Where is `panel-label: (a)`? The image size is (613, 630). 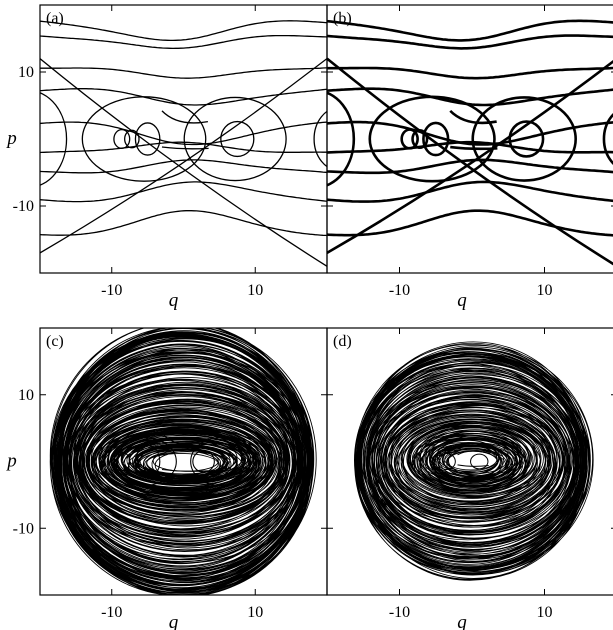
panel-label: (a) is located at coordinates (55, 18).